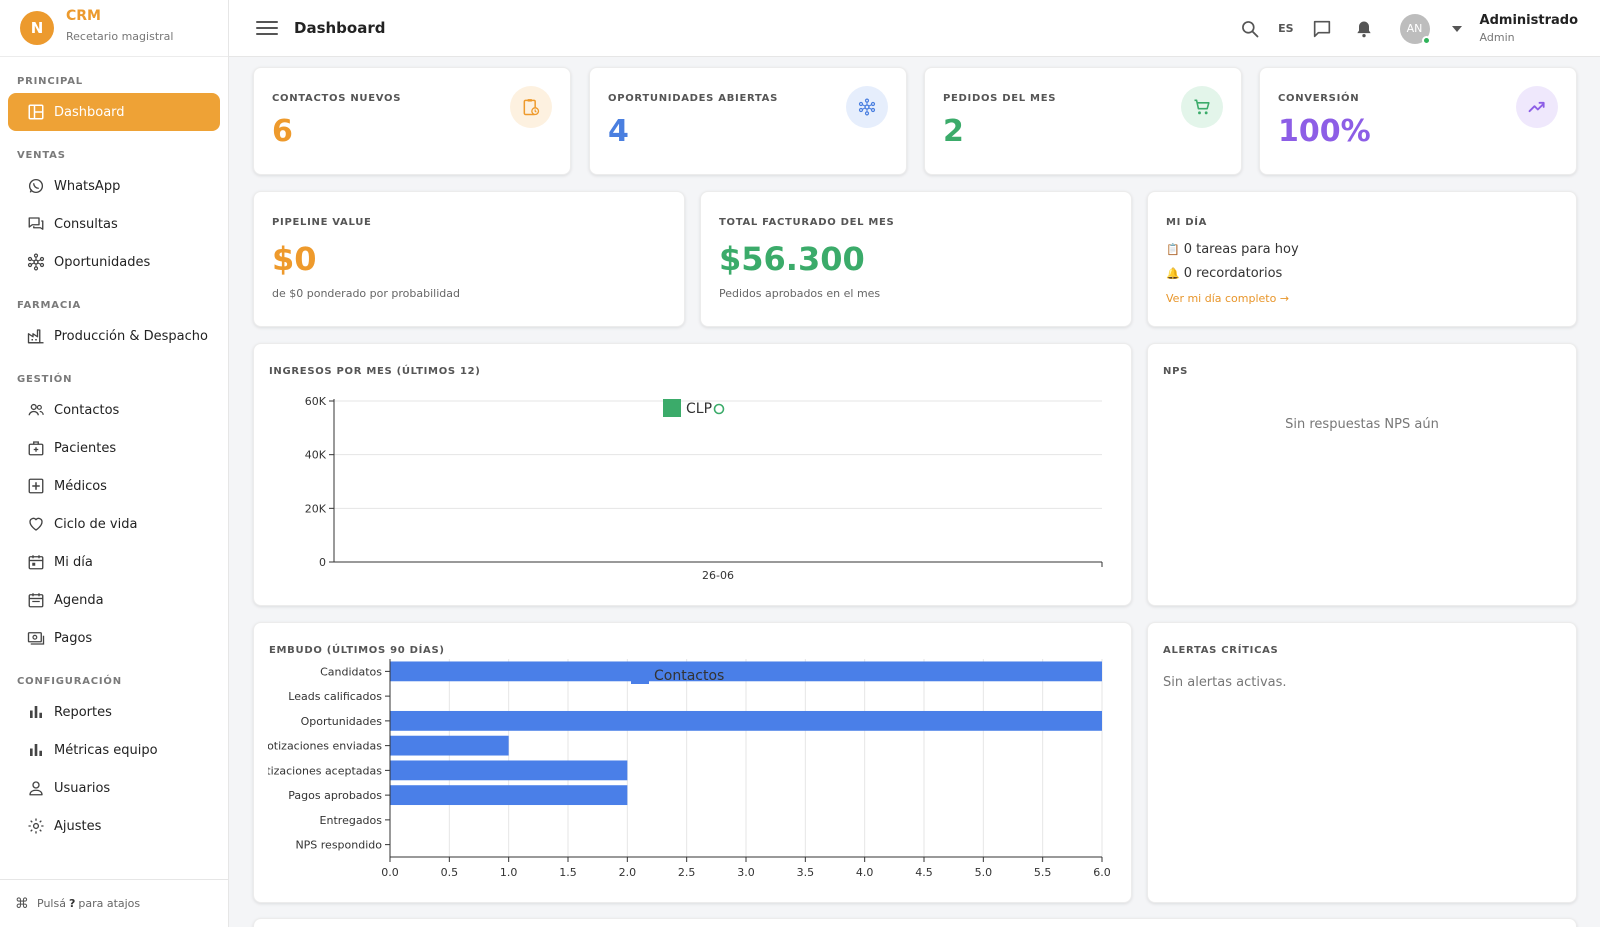 This screenshot has width=1600, height=927. I want to click on kpi-value: 2, so click(953, 131).